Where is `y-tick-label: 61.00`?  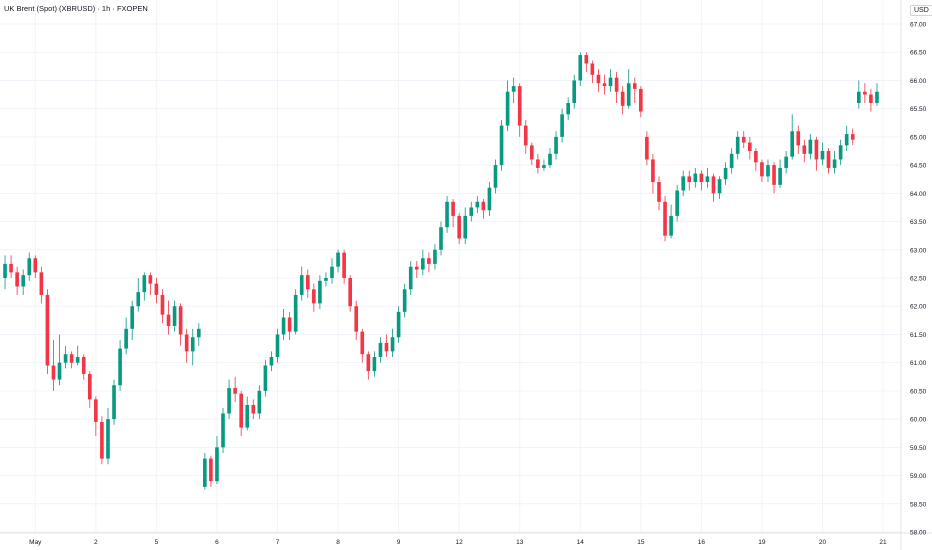
y-tick-label: 61.00 is located at coordinates (918, 363).